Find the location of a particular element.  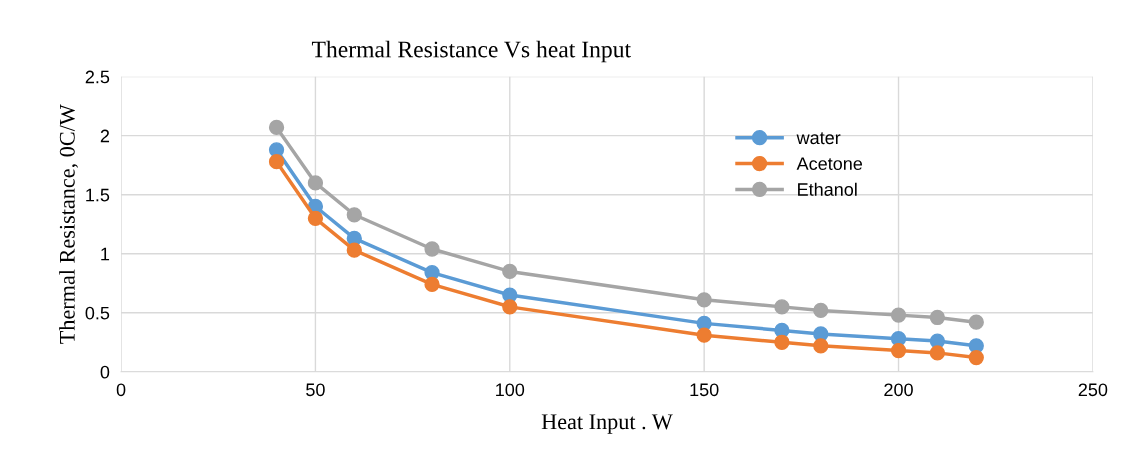

x-tick-label: 250 is located at coordinates (1093, 390).